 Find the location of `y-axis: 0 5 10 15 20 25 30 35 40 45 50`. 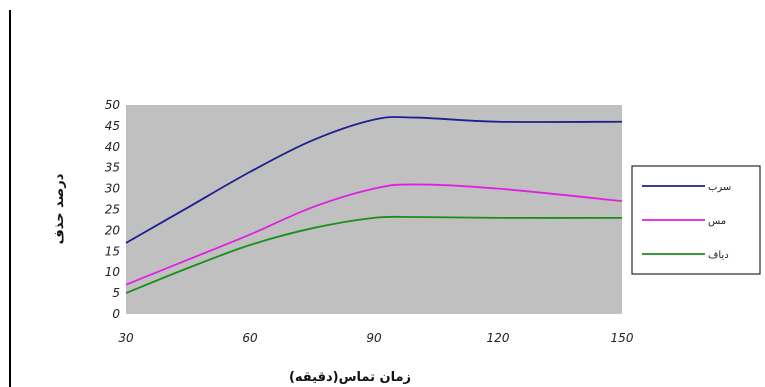

y-axis: 0 5 10 15 20 25 30 35 40 45 50 is located at coordinates (113, 209).